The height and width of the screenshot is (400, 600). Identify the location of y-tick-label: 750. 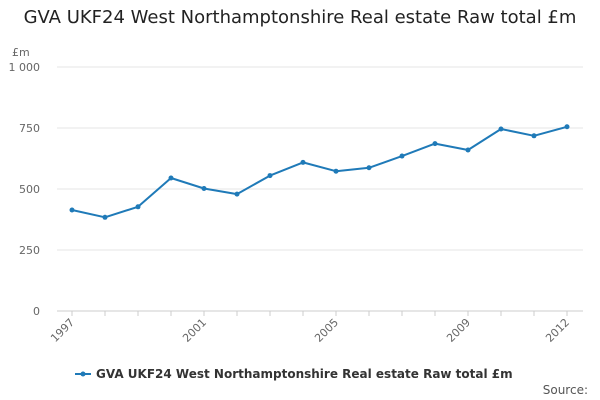
(29, 128).